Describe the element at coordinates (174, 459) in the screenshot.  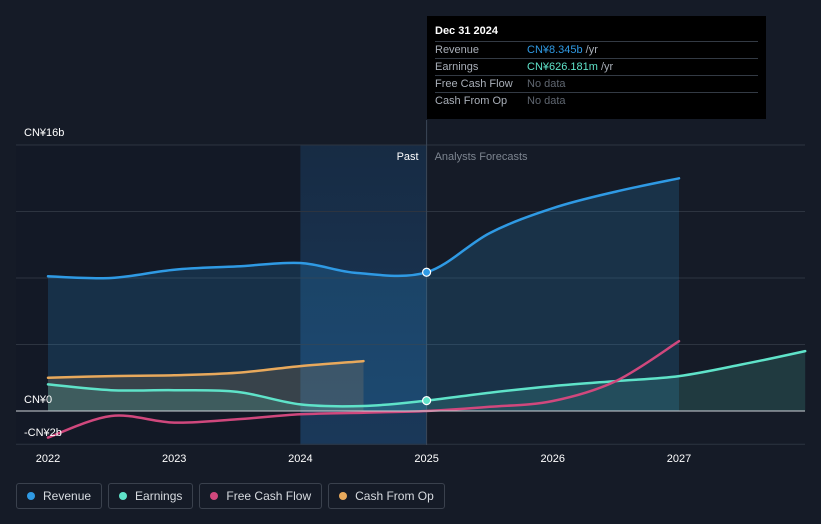
I see `x-tick-label: 2023` at that location.